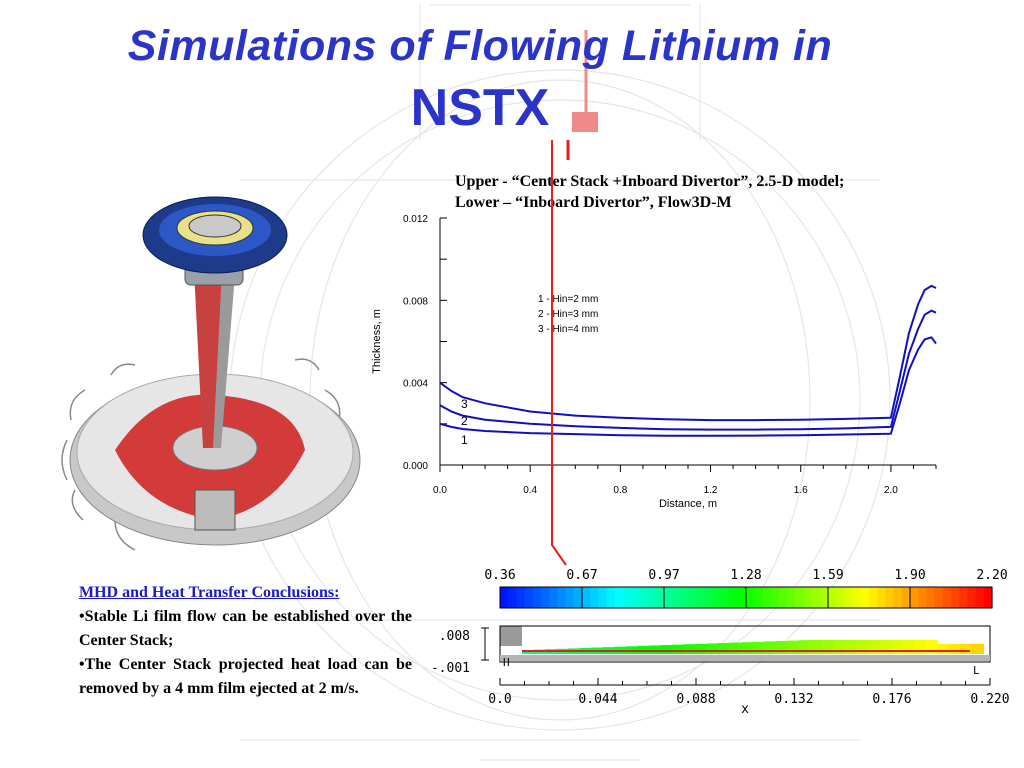 This screenshot has width=1024, height=768. Describe the element at coordinates (450, 668) in the screenshot. I see `sim-y-tick-label: -.001` at that location.